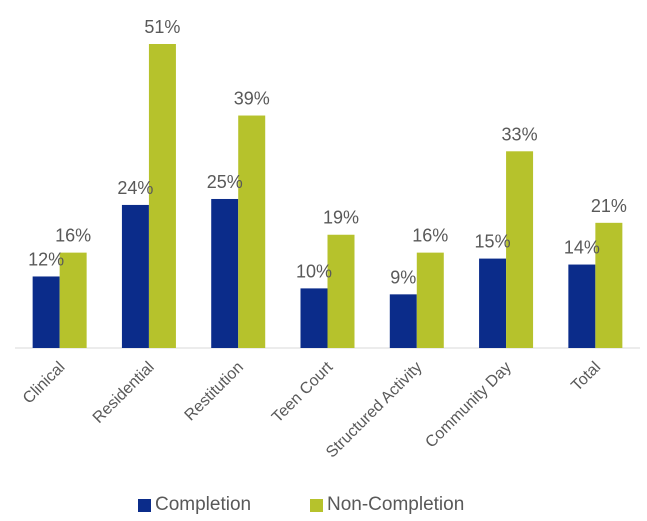 Image resolution: width=647 pixels, height=521 pixels. Describe the element at coordinates (46, 259) in the screenshot. I see `data-label: 12%` at that location.